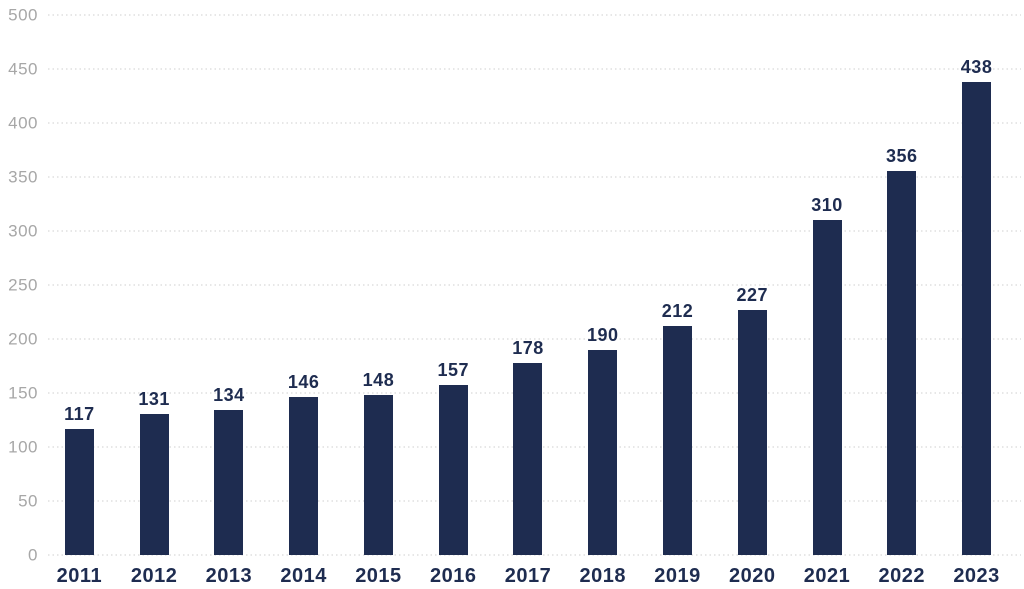  I want to click on y-axis-tick-label: 200, so click(23, 339).